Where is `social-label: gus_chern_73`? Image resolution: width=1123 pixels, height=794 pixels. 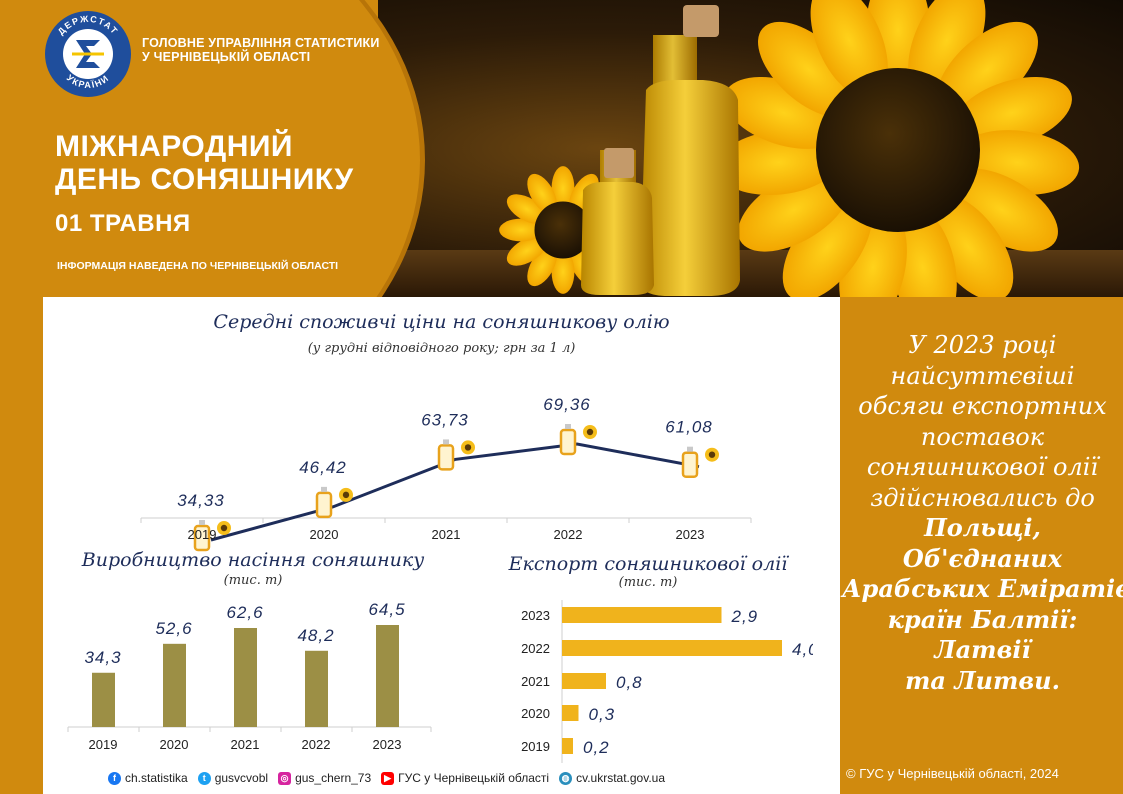
social-label: gus_chern_73 is located at coordinates (333, 778).